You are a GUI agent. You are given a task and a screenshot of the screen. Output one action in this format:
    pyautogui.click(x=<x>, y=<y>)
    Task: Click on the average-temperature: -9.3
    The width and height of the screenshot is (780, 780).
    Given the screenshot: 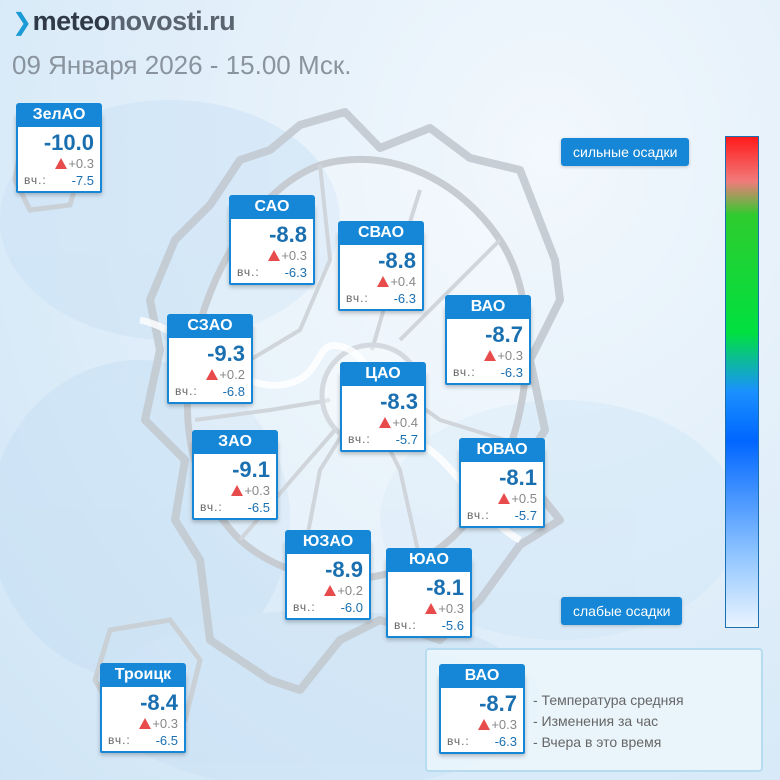 What is the action you would take?
    pyautogui.click(x=226, y=353)
    